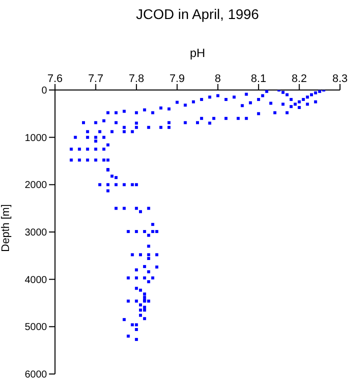 Image resolution: width=350 pixels, height=384 pixels. Describe the element at coordinates (217, 79) in the screenshot. I see `x-tick-label: 8` at that location.